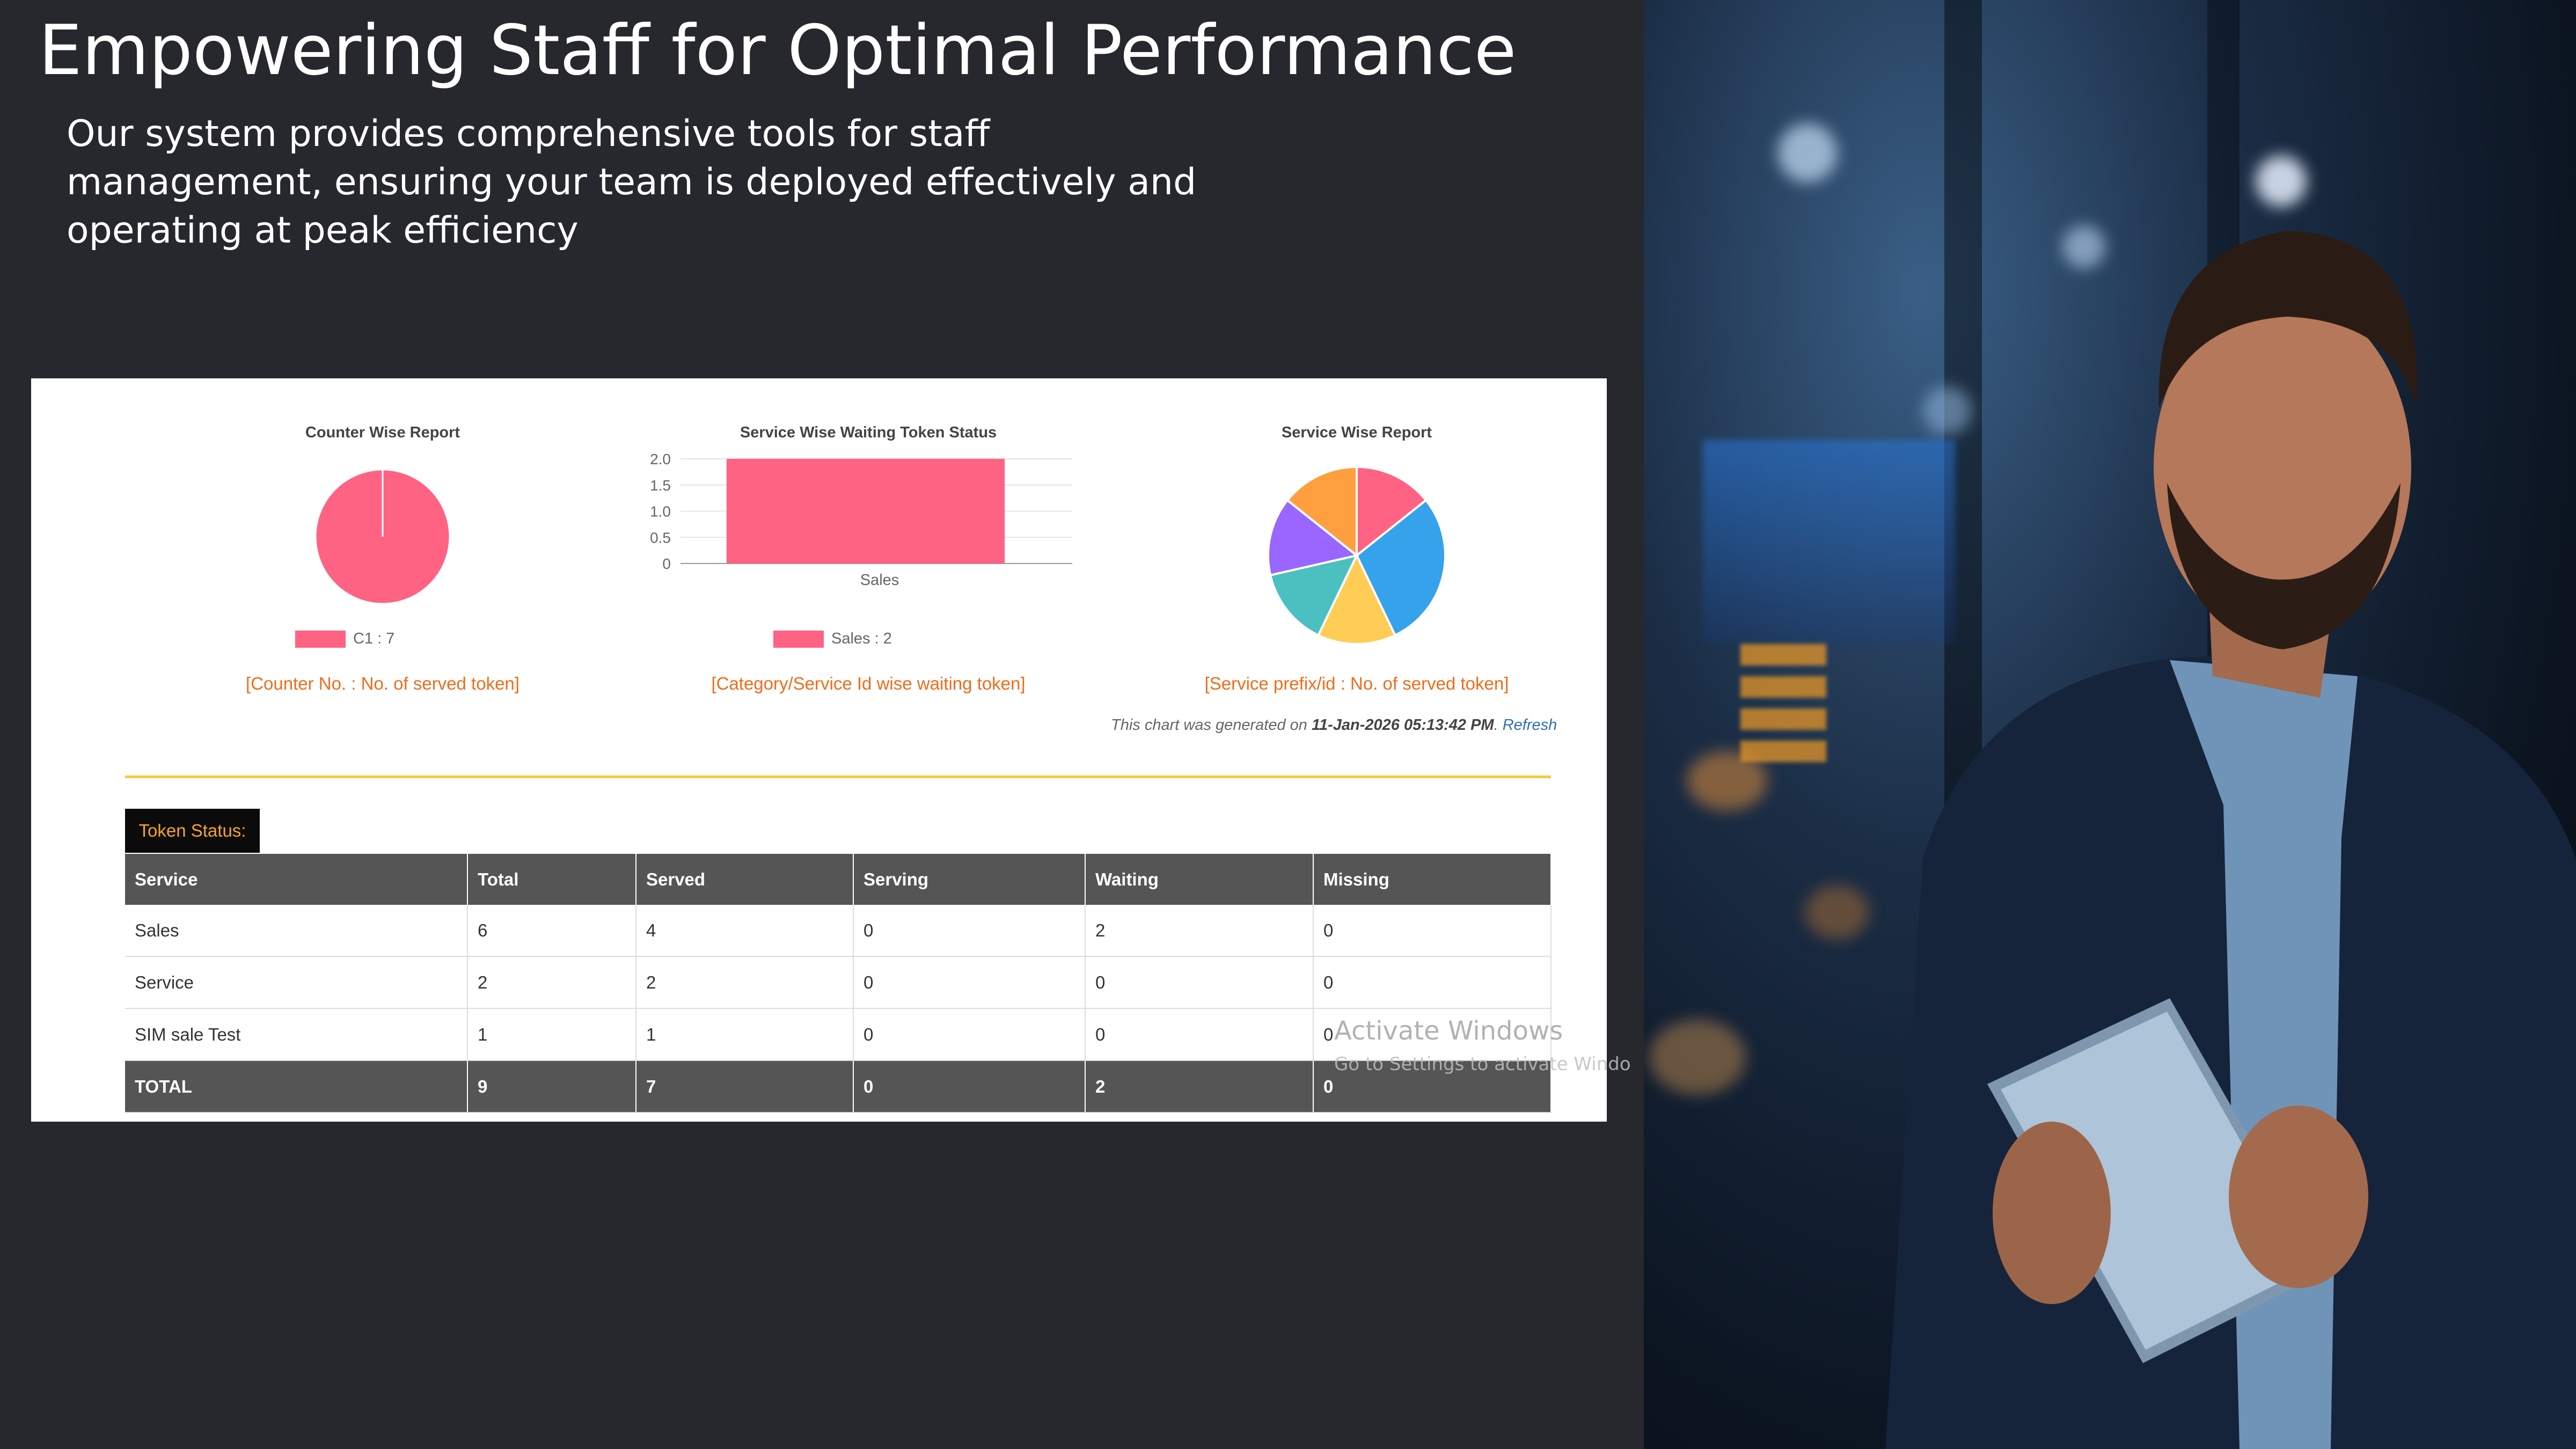 This screenshot has height=1449, width=2576. What do you see at coordinates (745, 982) in the screenshot?
I see `cell-served: 2` at bounding box center [745, 982].